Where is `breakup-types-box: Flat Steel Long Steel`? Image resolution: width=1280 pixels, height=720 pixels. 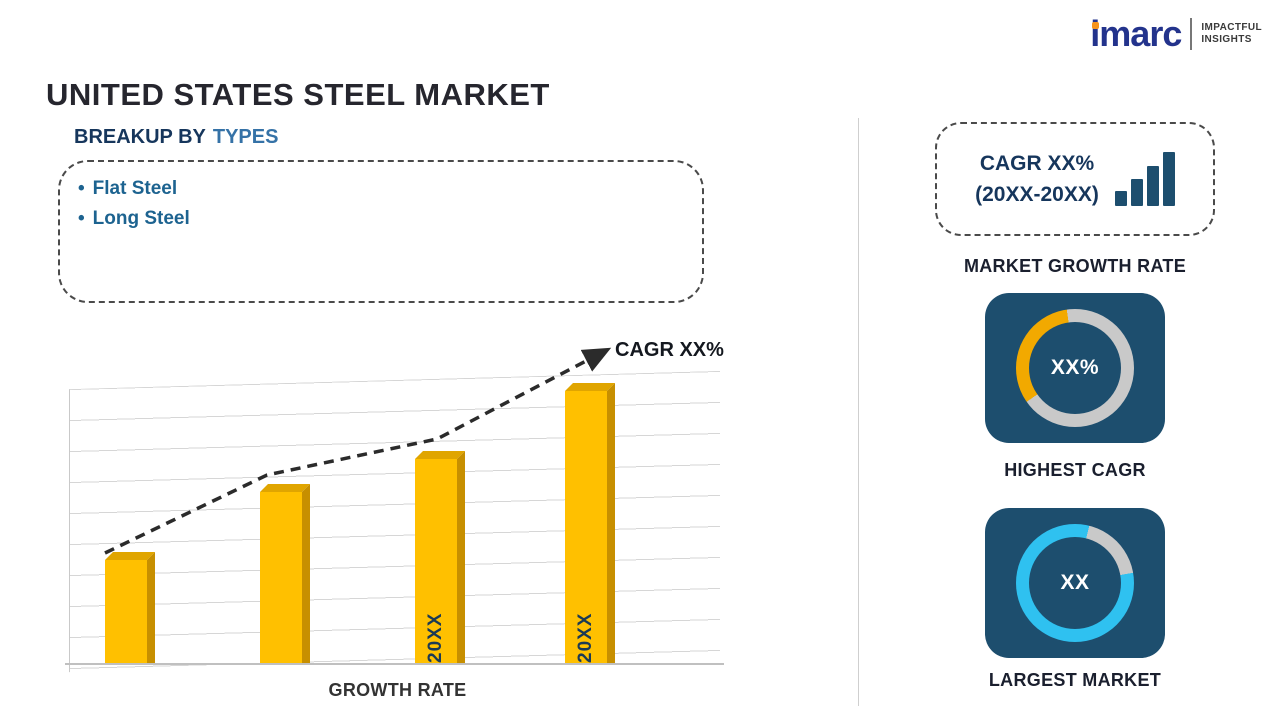 breakup-types-box: Flat Steel Long Steel is located at coordinates (381, 231).